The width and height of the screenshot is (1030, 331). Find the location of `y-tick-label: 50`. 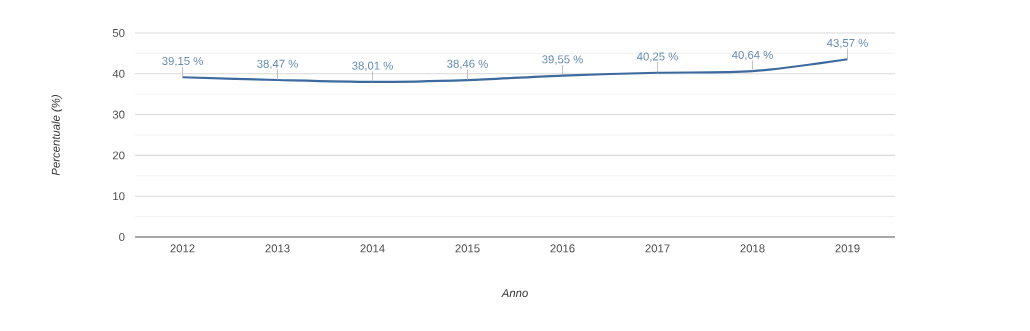

y-tick-label: 50 is located at coordinates (118, 32).